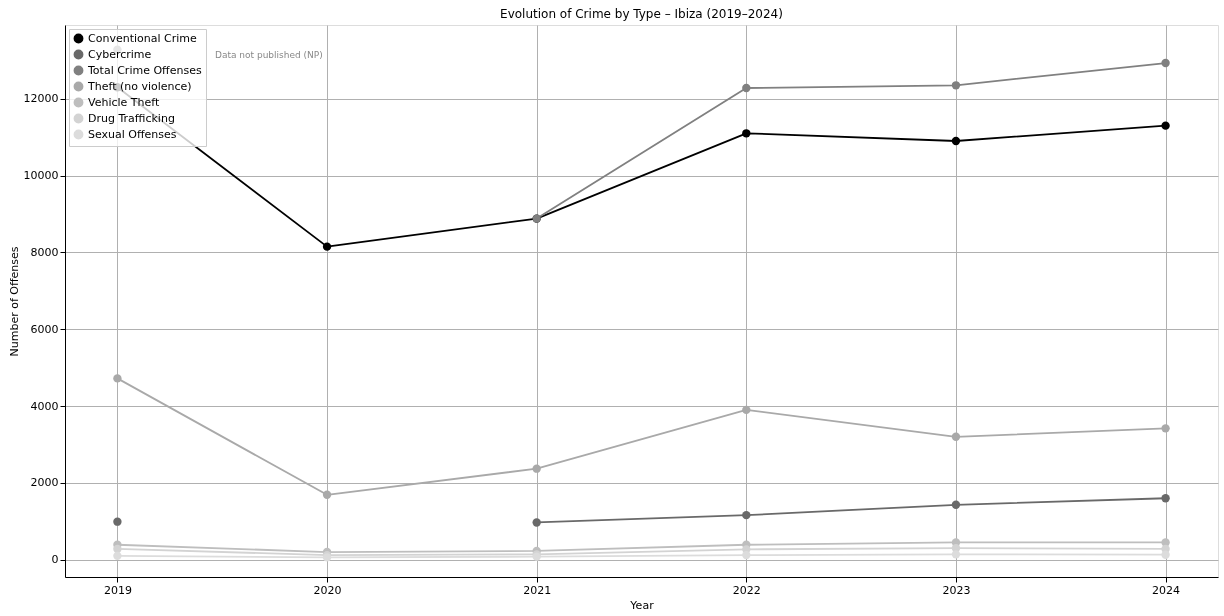 The height and width of the screenshot is (616, 1224). Describe the element at coordinates (746, 590) in the screenshot. I see `x-tick-label: 2022` at that location.